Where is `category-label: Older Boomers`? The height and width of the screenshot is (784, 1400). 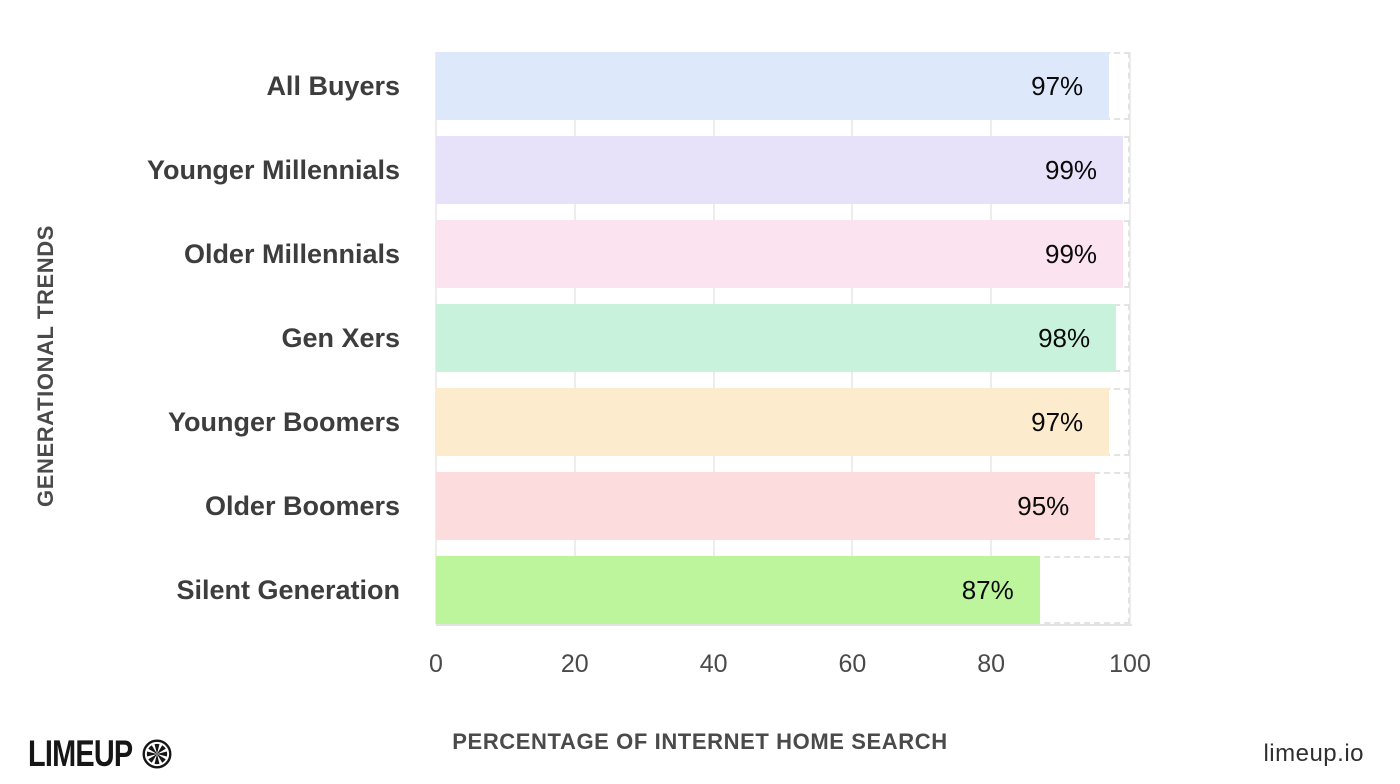 category-label: Older Boomers is located at coordinates (302, 506).